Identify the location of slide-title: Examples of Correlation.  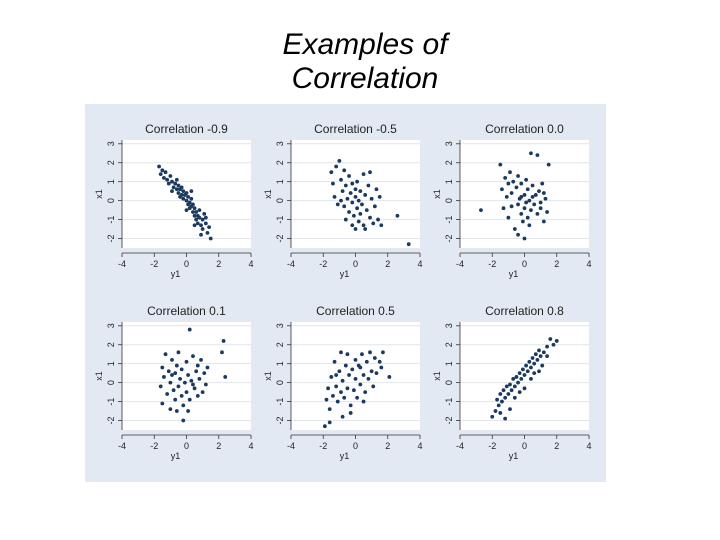
(365, 62).